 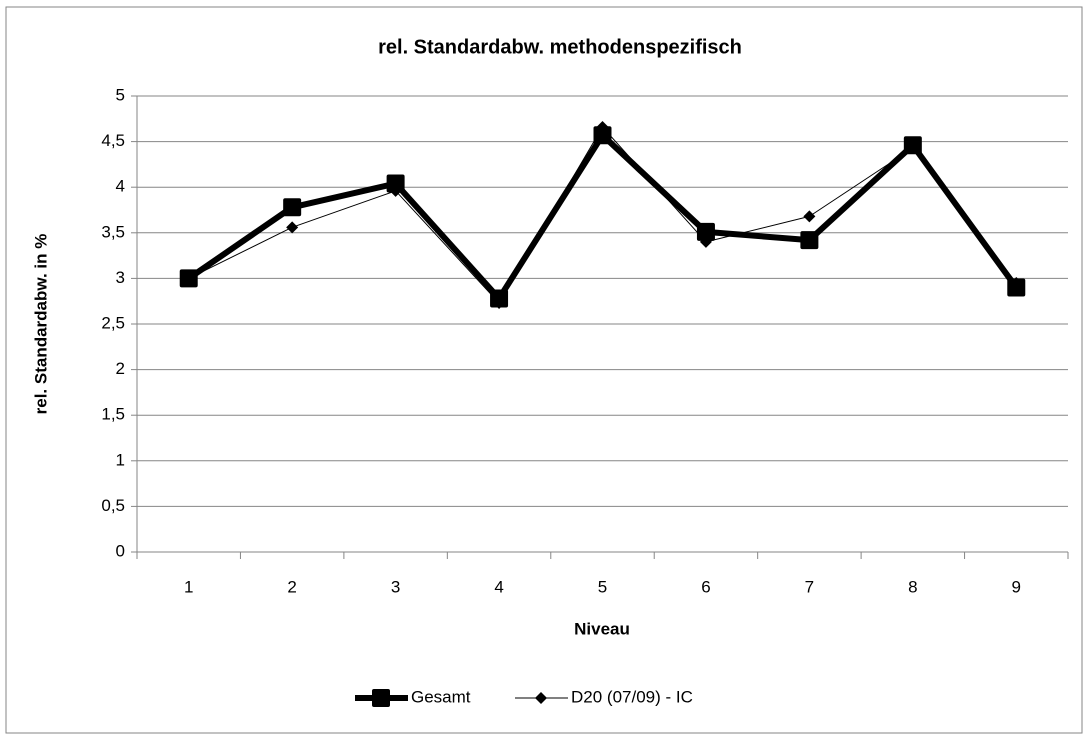 What do you see at coordinates (809, 586) in the screenshot?
I see `x-tick-label: 7` at bounding box center [809, 586].